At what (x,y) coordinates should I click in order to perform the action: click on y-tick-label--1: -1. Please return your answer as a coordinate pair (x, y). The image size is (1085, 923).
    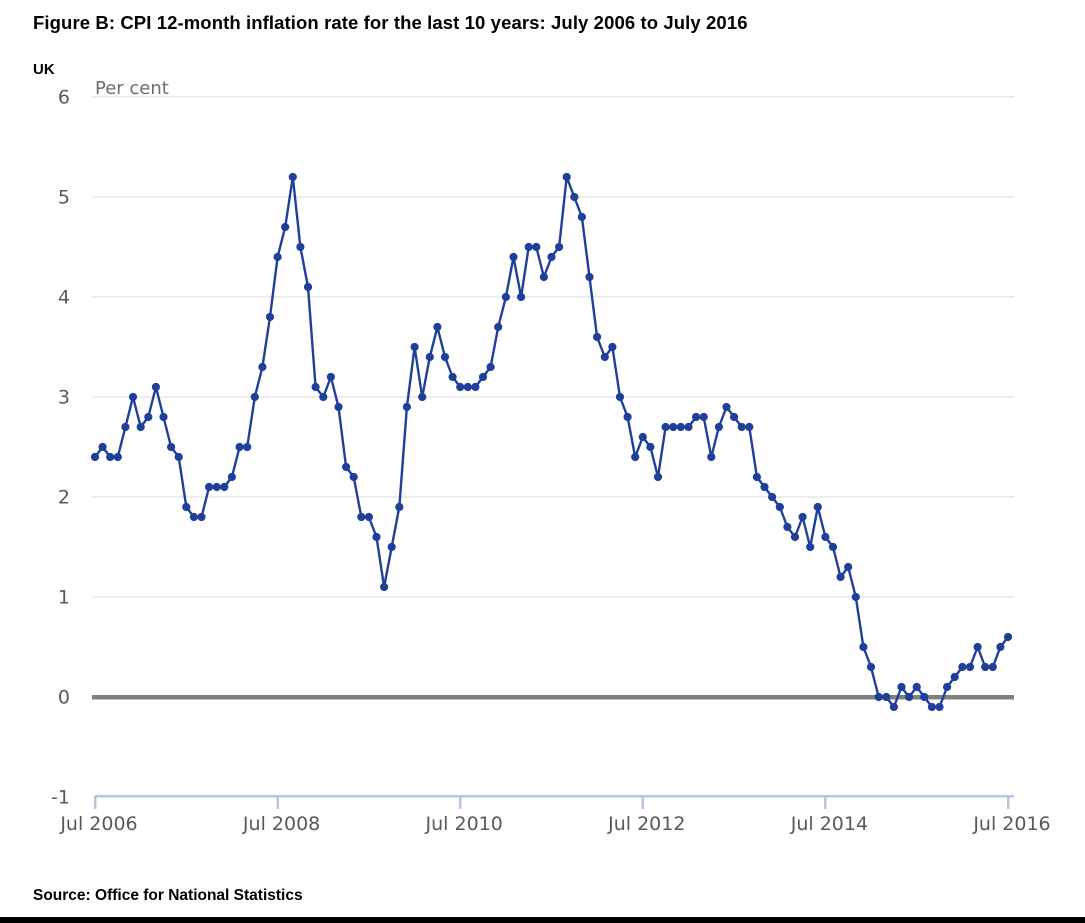
    Looking at the image, I should click on (60, 798).